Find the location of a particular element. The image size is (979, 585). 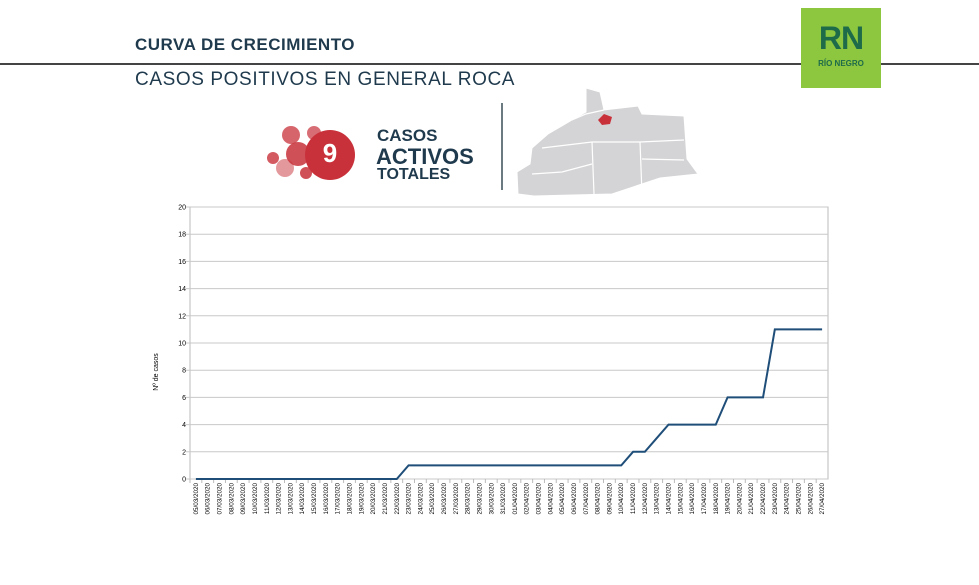

x-tick-label: 18/04/2020 is located at coordinates (716, 499).